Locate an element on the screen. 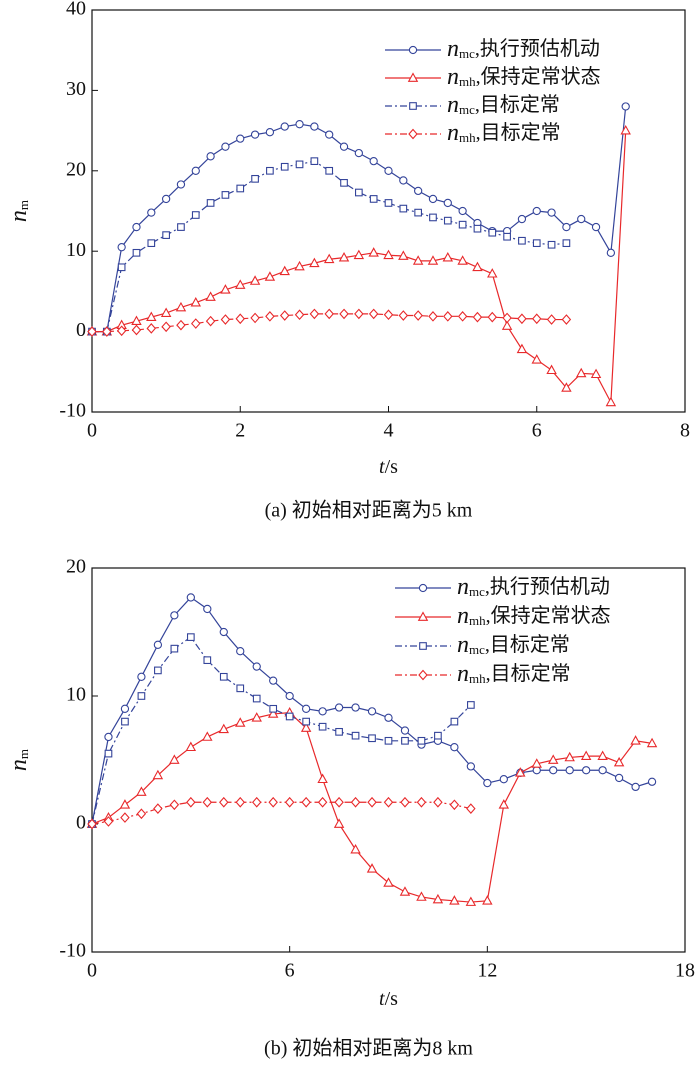 The height and width of the screenshot is (1065, 700). y-tick-label: -10 is located at coordinates (72, 411).